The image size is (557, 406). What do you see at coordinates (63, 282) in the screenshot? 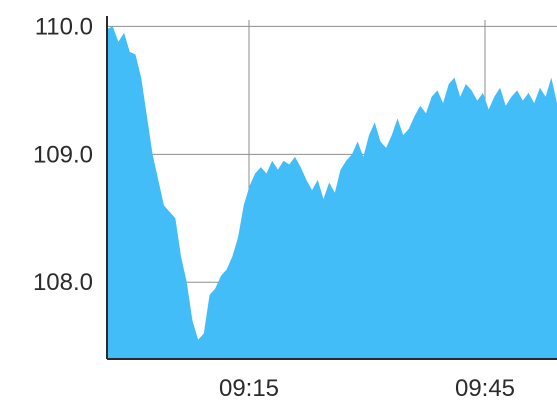
I see `y-tick-label: 108.0` at bounding box center [63, 282].